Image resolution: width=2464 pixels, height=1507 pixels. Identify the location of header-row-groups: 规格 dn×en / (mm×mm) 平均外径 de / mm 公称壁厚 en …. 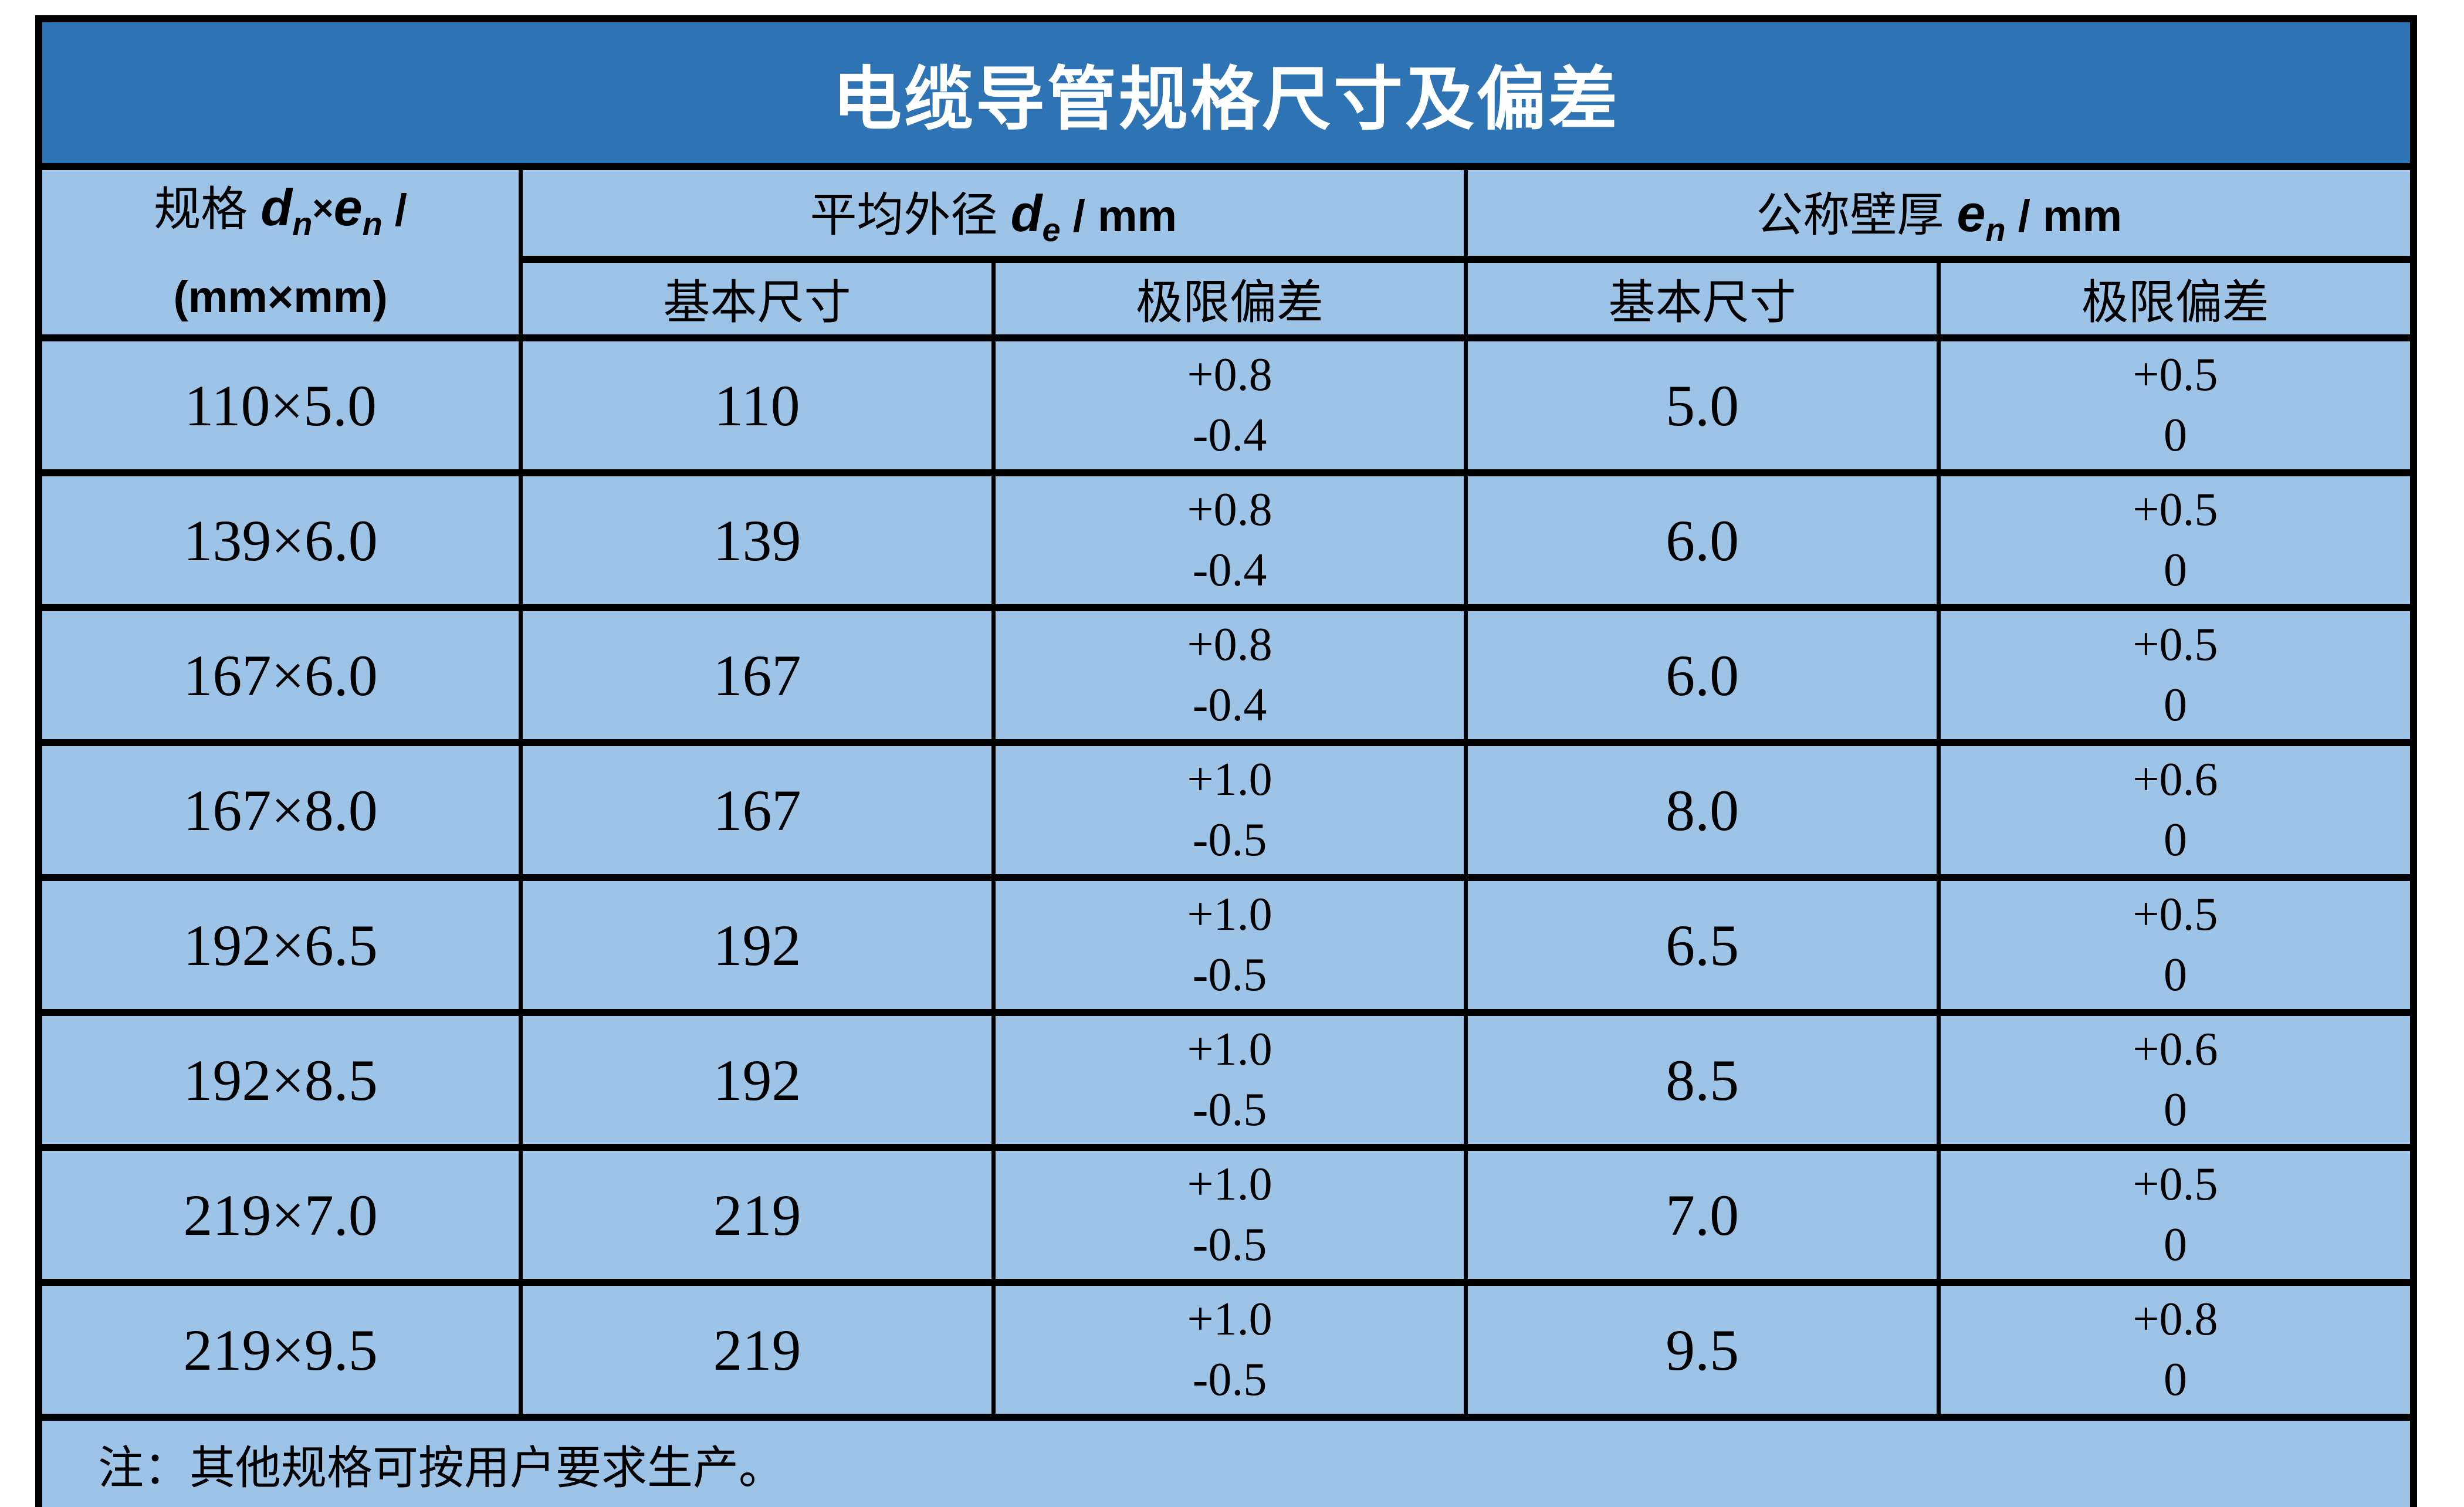
(1226, 252).